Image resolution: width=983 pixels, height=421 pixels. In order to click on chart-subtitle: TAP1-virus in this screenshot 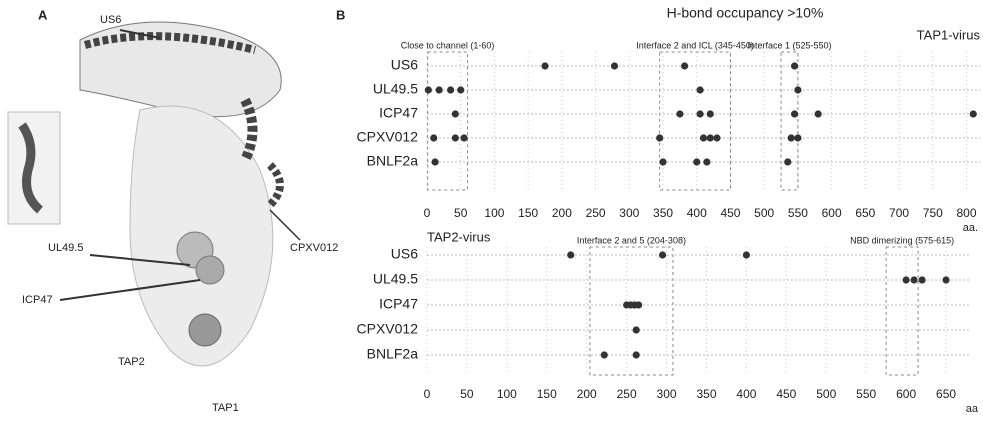, I will do `click(949, 34)`.